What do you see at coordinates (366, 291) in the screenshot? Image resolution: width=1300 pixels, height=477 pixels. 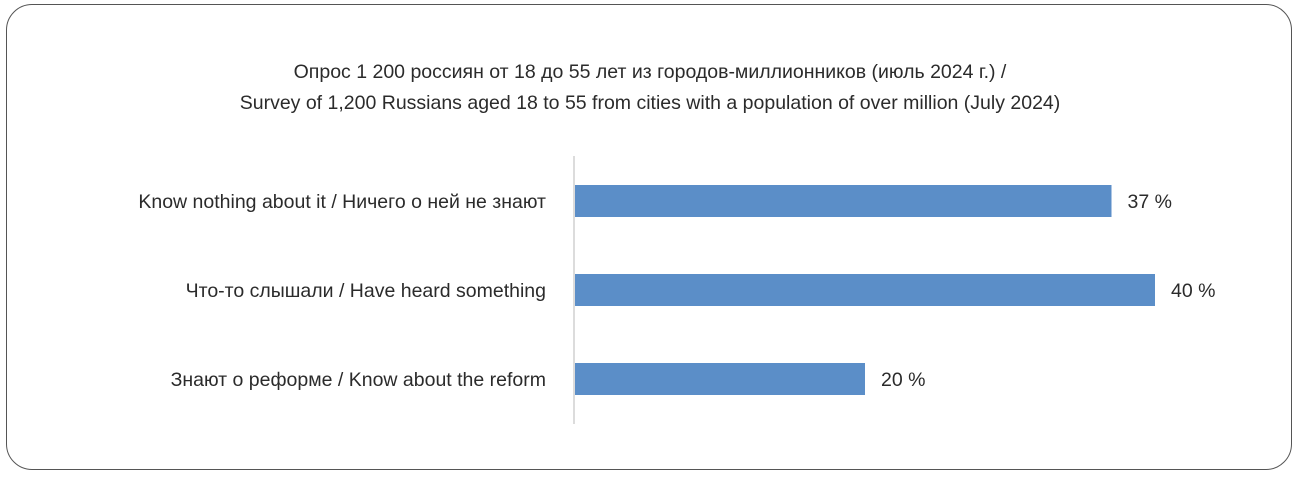 I see `category-label: Что-то слышали / Have heard something` at bounding box center [366, 291].